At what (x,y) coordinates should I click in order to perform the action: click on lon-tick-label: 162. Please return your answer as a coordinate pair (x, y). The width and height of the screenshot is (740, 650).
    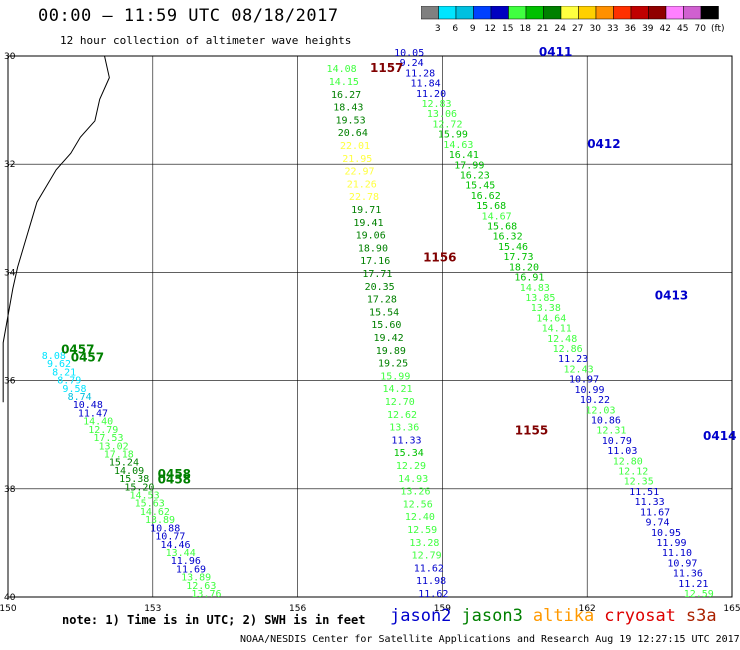
    Looking at the image, I should click on (587, 609).